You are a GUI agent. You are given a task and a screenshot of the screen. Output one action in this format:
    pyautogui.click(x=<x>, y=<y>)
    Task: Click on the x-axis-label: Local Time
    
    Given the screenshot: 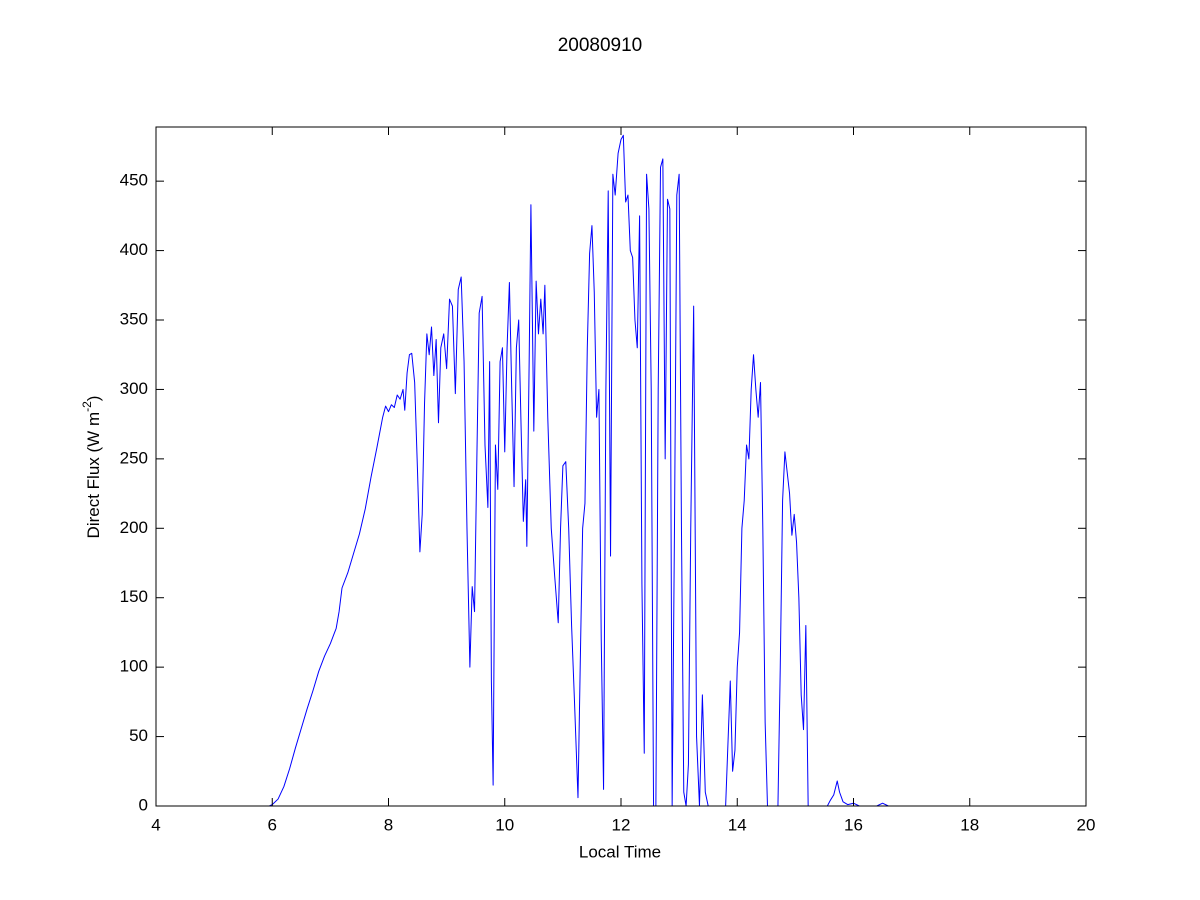 What is the action you would take?
    pyautogui.click(x=620, y=851)
    